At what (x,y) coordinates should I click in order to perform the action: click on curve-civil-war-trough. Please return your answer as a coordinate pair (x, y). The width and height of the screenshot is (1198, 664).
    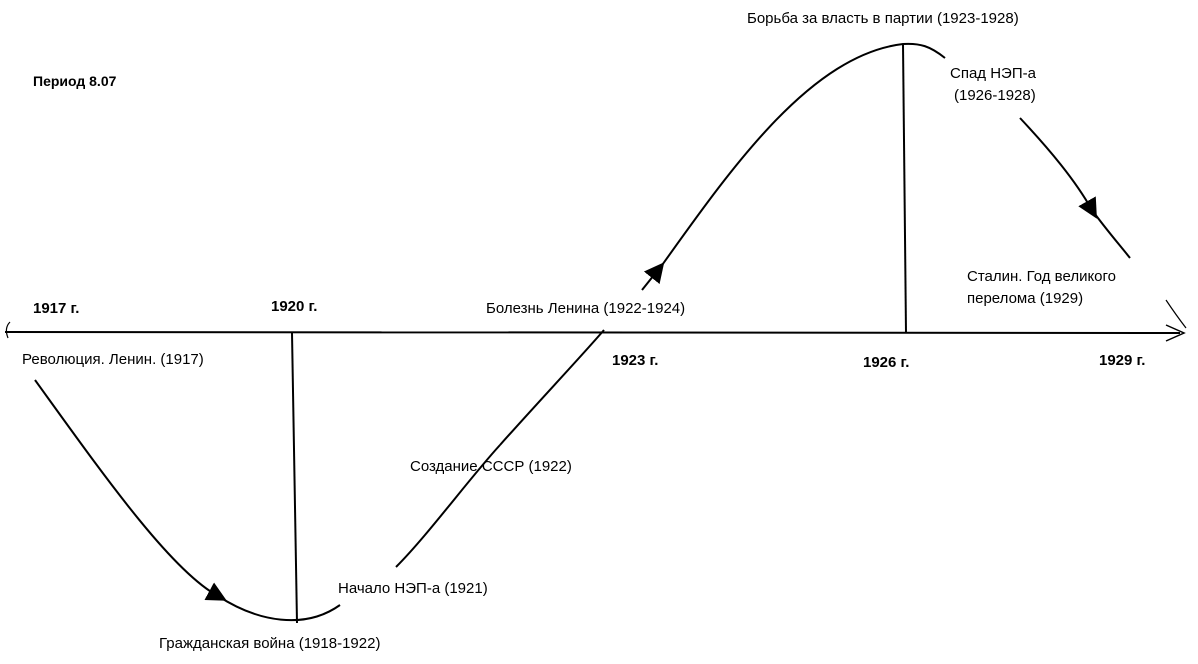
    Looking at the image, I should click on (279, 608).